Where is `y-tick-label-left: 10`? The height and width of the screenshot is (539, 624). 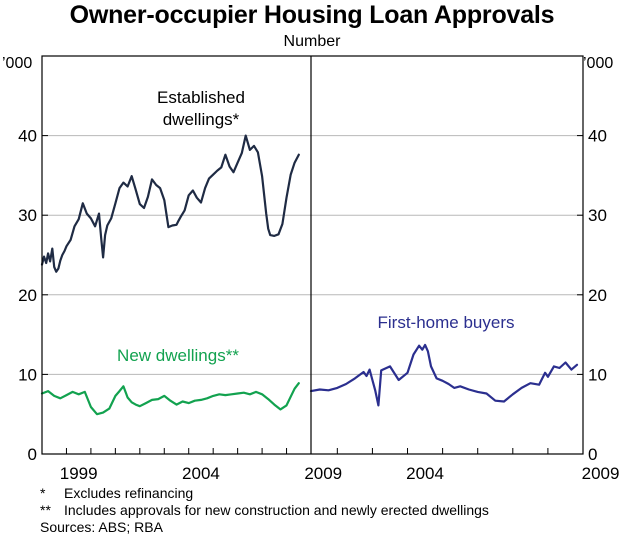
y-tick-label-left: 10 is located at coordinates (27, 374).